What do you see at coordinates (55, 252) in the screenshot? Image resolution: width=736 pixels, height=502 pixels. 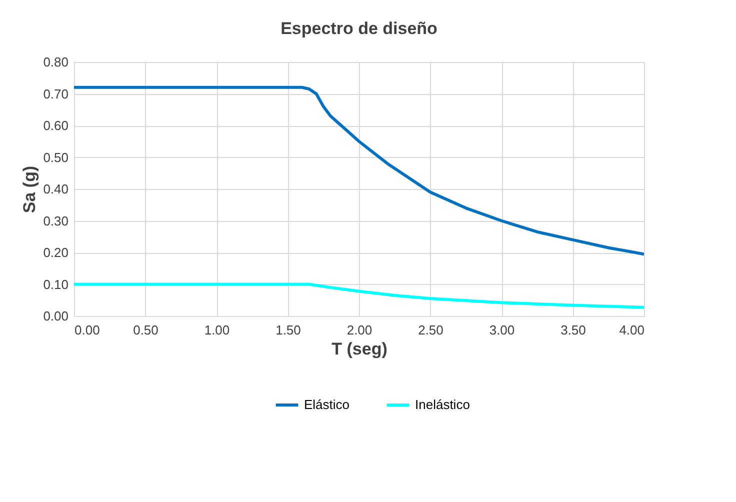 I see `y-tick-label: 0.20` at bounding box center [55, 252].